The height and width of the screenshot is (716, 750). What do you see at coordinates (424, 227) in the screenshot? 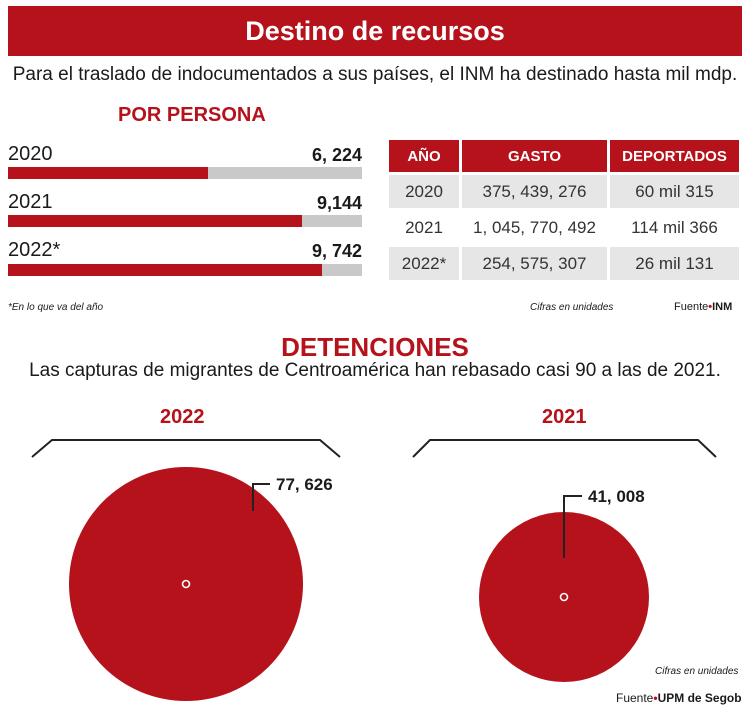
I see `table-cell: 2021` at bounding box center [424, 227].